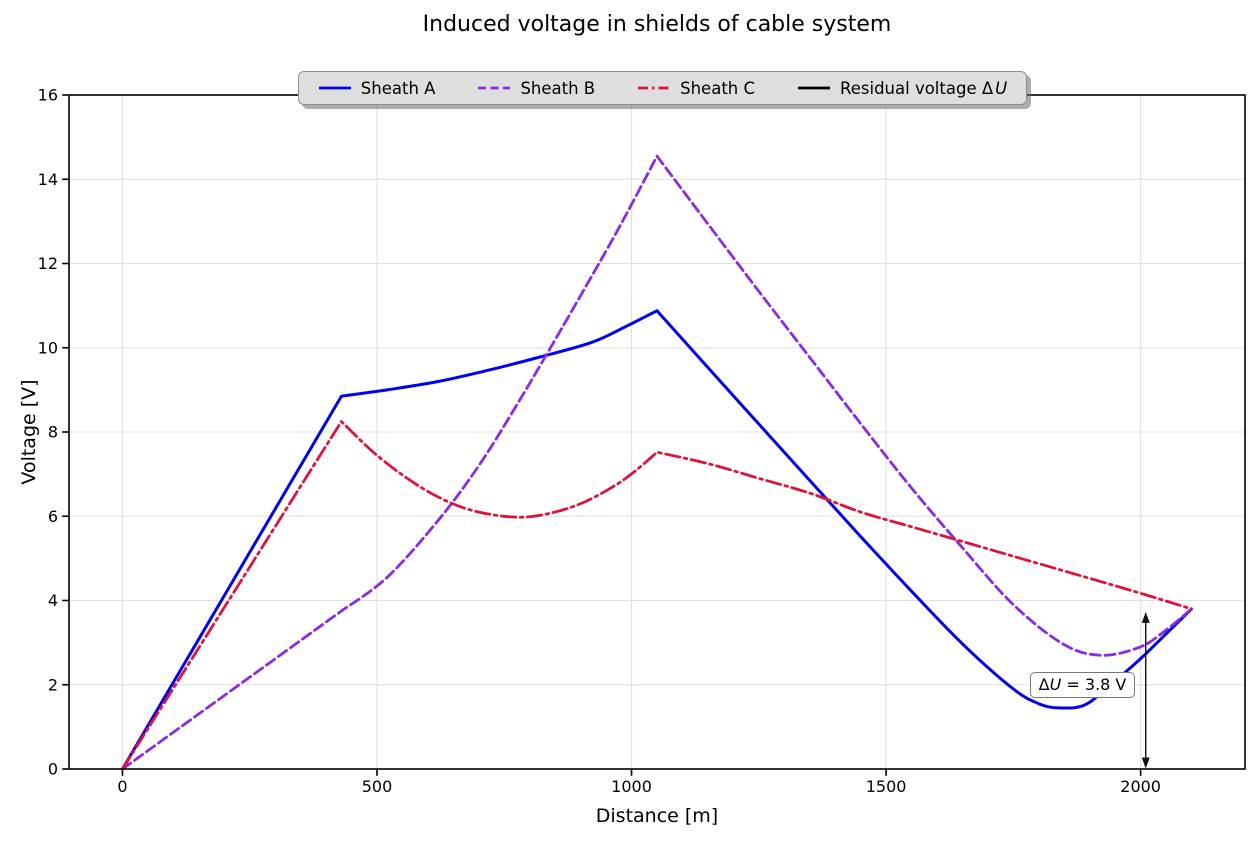  What do you see at coordinates (48, 263) in the screenshot?
I see `y-tick-label-12: 12` at bounding box center [48, 263].